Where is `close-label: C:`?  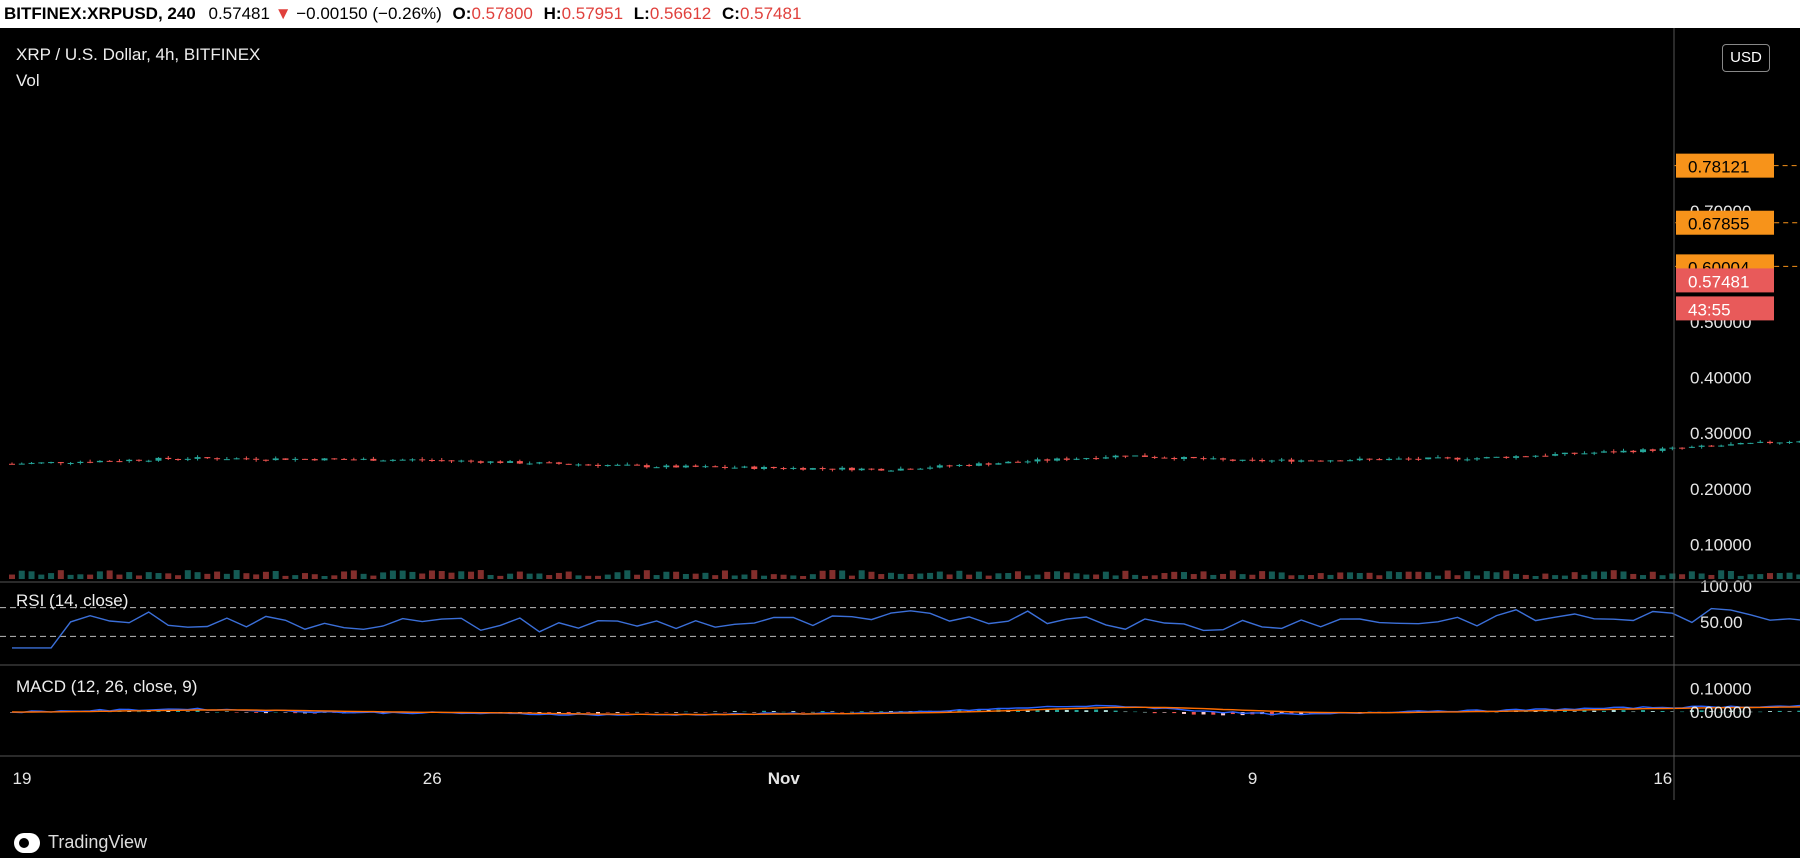
close-label: C: is located at coordinates (731, 13).